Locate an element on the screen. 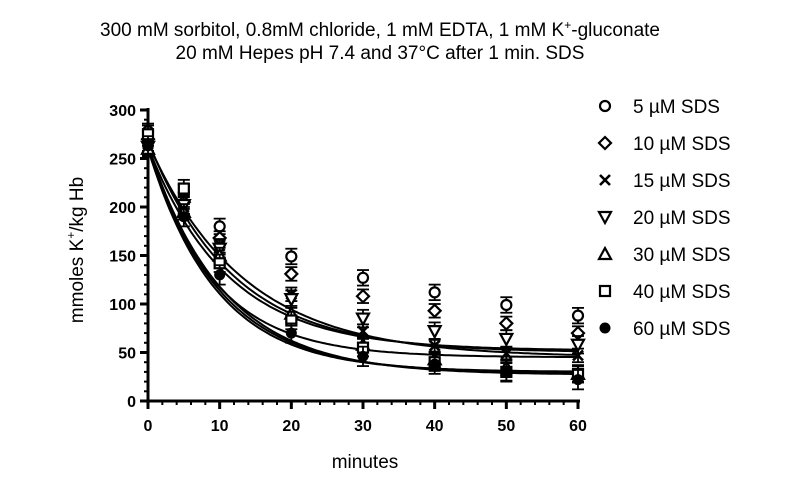 The width and height of the screenshot is (799, 483). y-axis-label: mmoles K+/kg Hb is located at coordinates (76, 250).